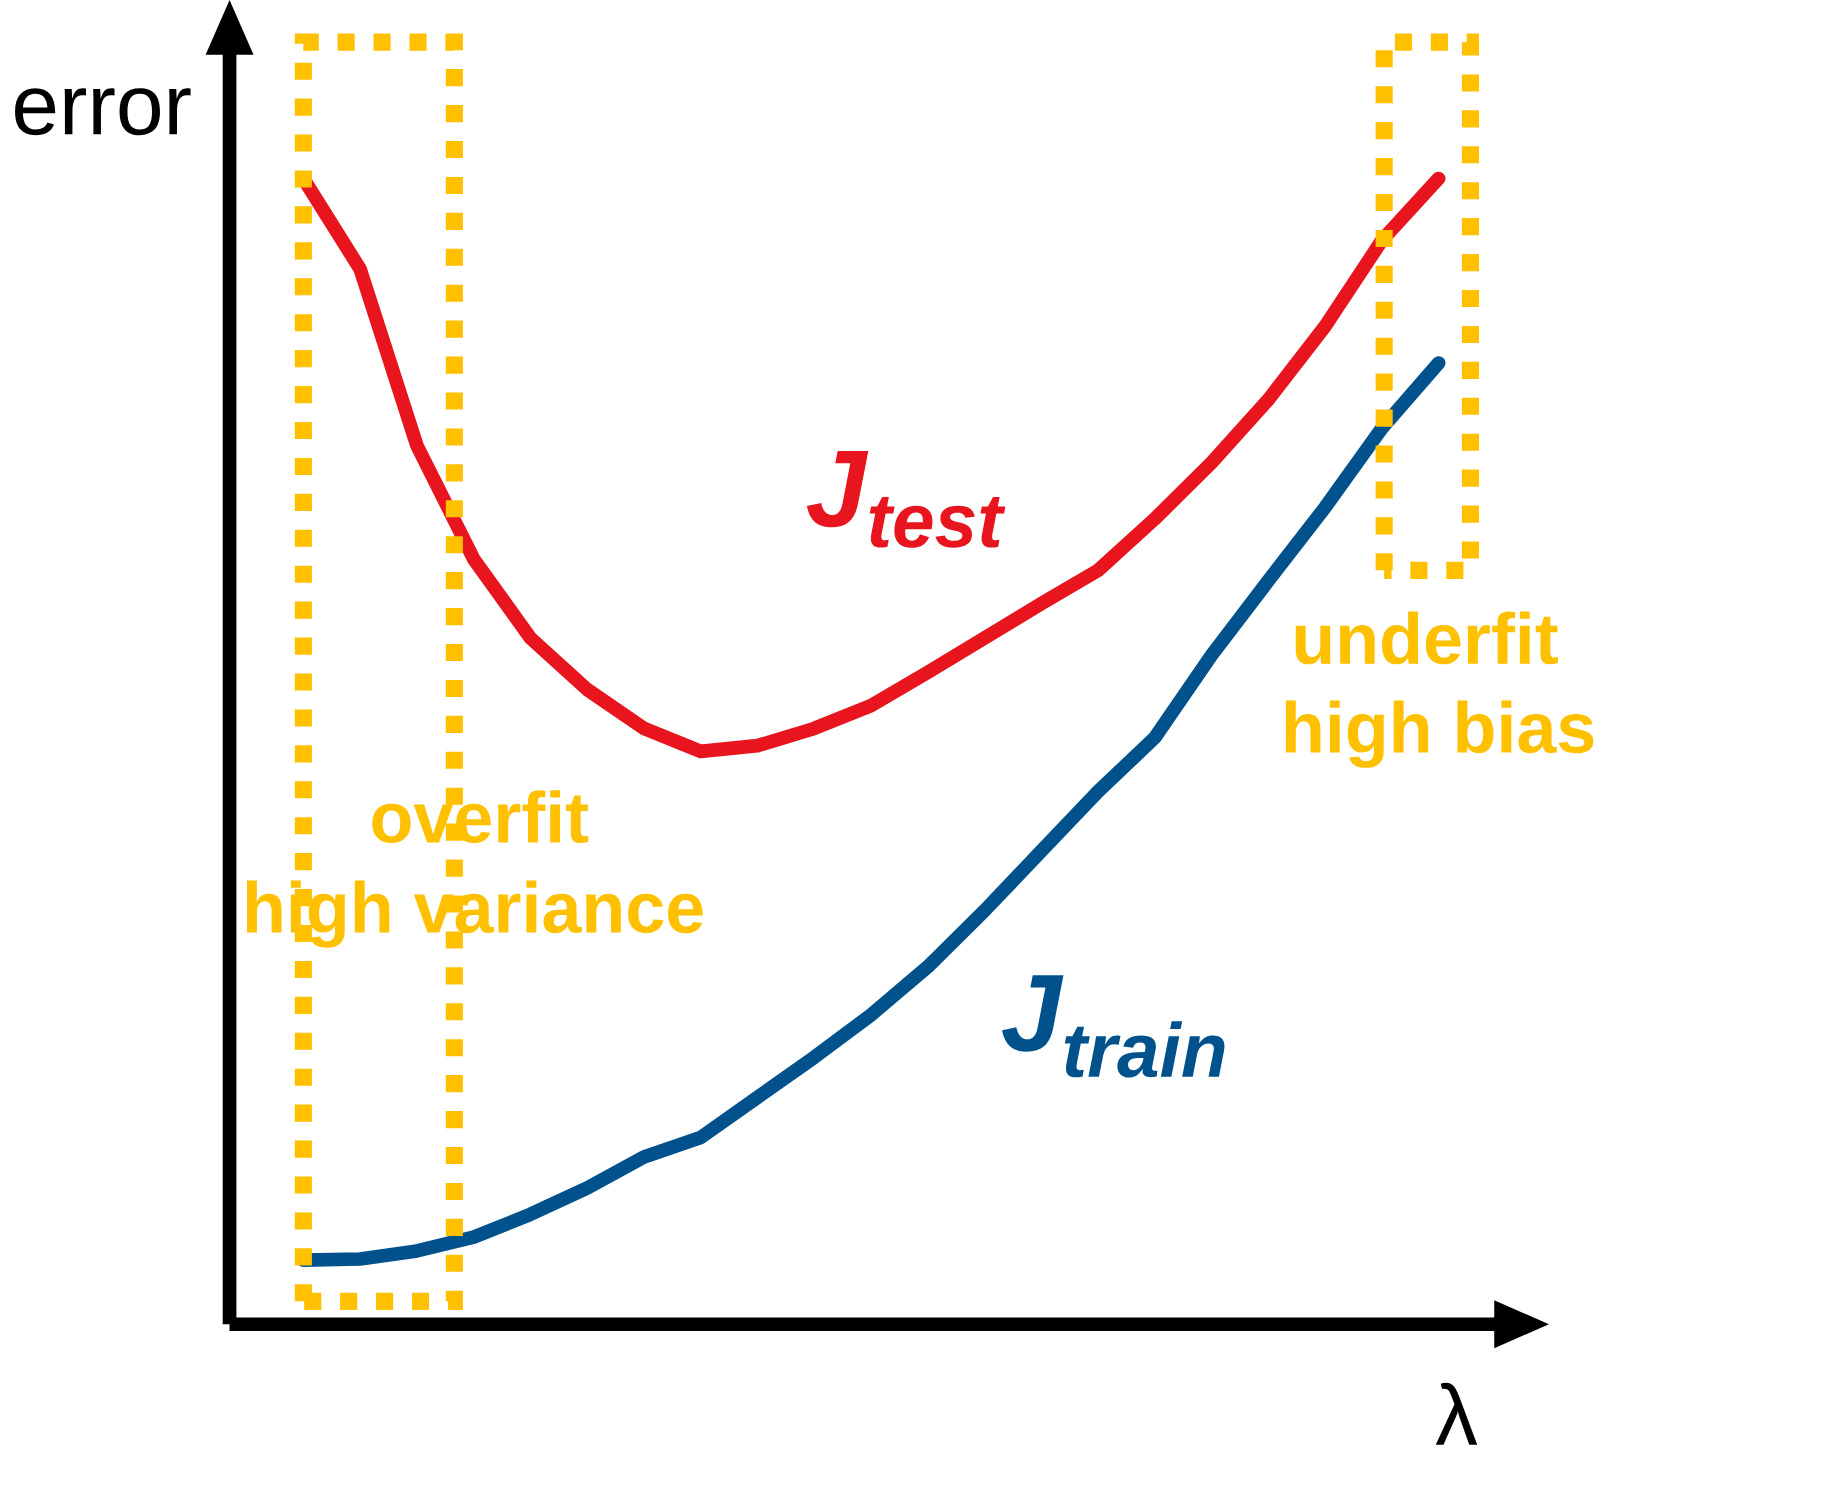 The height and width of the screenshot is (1497, 1828). What do you see at coordinates (475, 914) in the screenshot?
I see `annotation: high variance` at bounding box center [475, 914].